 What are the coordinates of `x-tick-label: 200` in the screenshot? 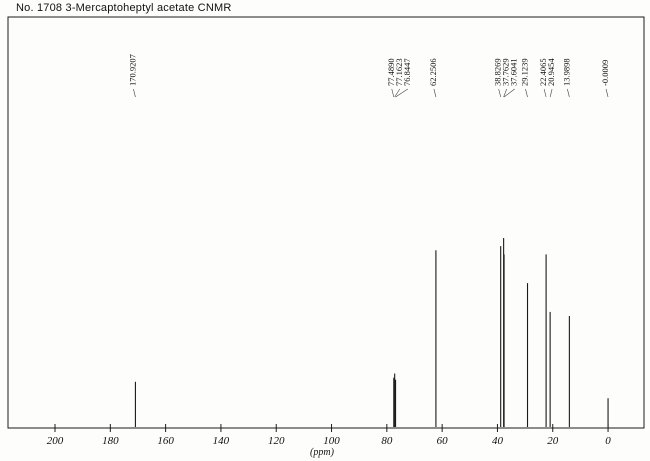 It's located at (55, 441).